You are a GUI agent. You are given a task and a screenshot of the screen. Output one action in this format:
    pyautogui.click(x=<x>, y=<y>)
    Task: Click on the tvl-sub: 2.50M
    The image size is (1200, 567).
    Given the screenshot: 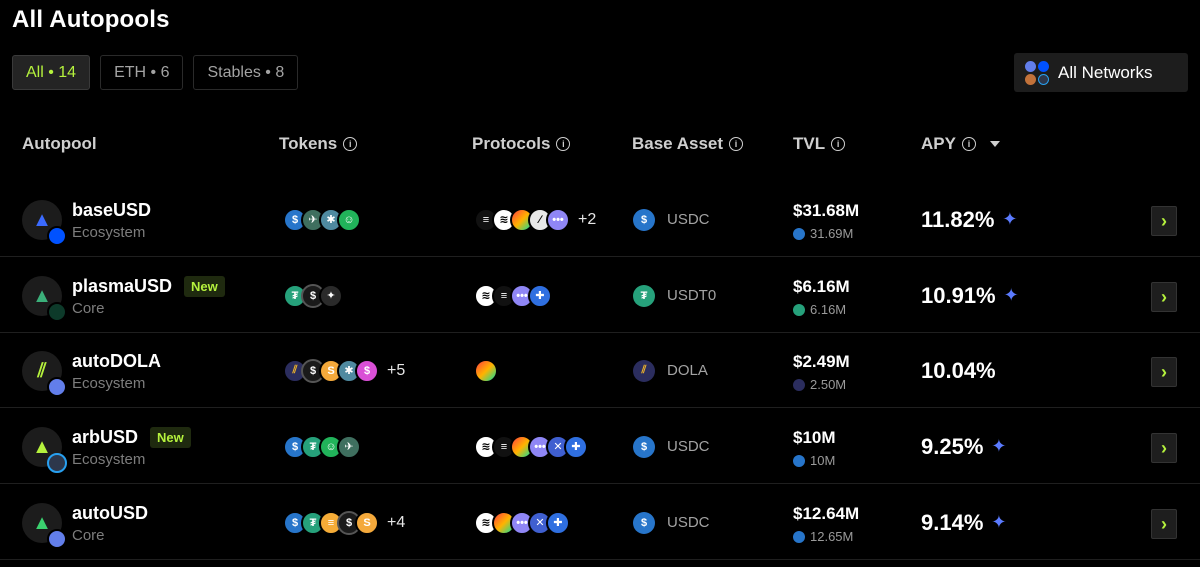 What is the action you would take?
    pyautogui.click(x=819, y=384)
    